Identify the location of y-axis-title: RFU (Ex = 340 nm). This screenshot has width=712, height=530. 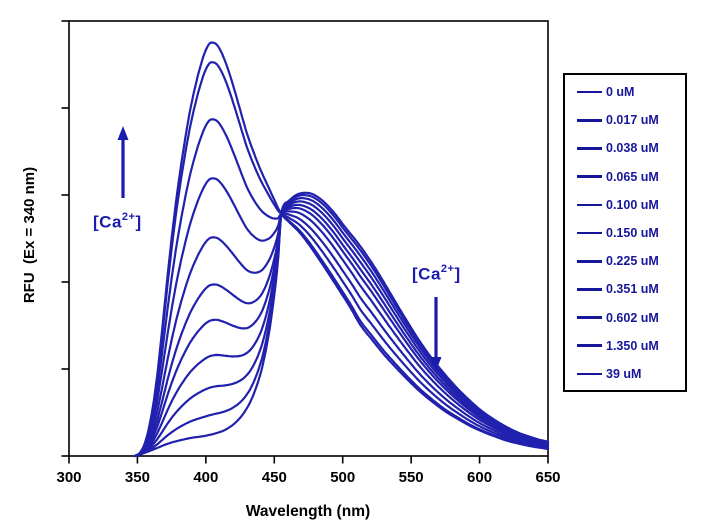
(29, 235).